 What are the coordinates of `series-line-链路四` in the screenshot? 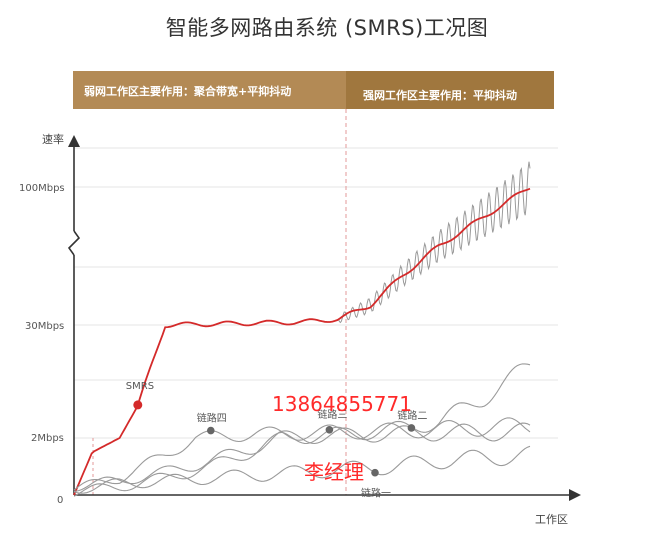 It's located at (302, 454).